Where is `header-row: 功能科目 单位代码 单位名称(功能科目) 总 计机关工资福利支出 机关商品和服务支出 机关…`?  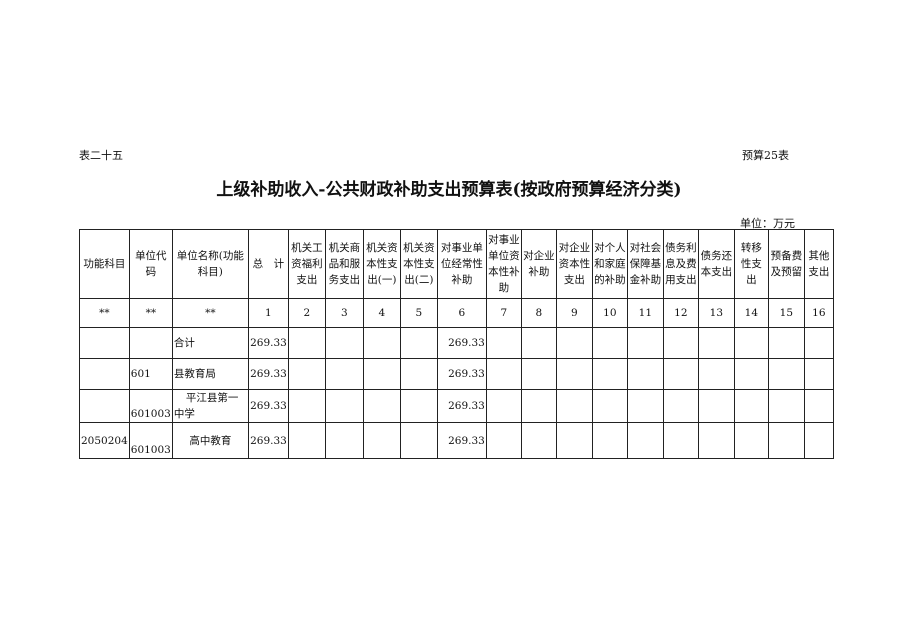
header-row: 功能科目 单位代码 单位名称(功能科目) 总 计机关工资福利支出 机关商品和服务支出 机关… is located at coordinates (456, 264).